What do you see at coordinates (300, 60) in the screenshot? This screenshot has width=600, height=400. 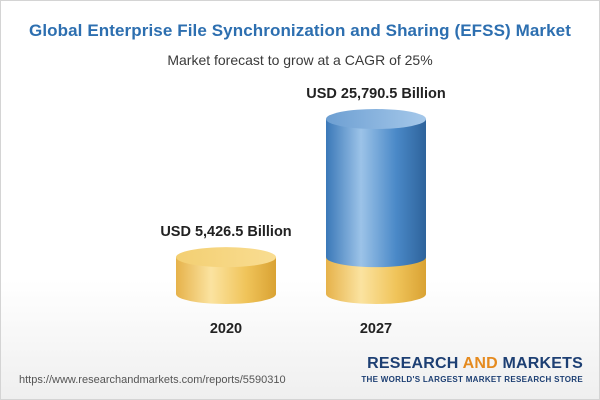 I see `chart-subtitle: Market forecast to grow at a CAGR of 25%` at bounding box center [300, 60].